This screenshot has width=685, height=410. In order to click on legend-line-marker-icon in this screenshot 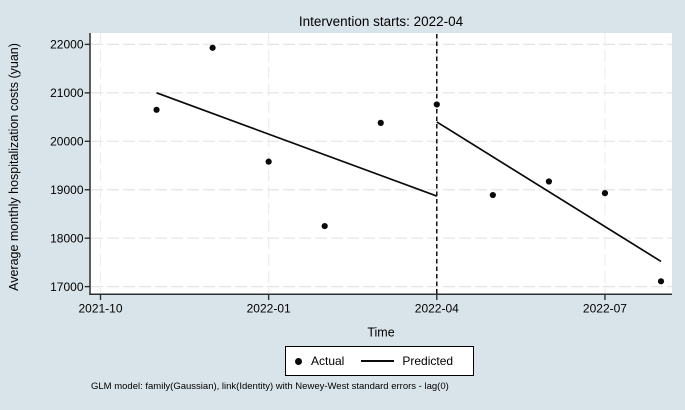, I will do `click(378, 361)`.